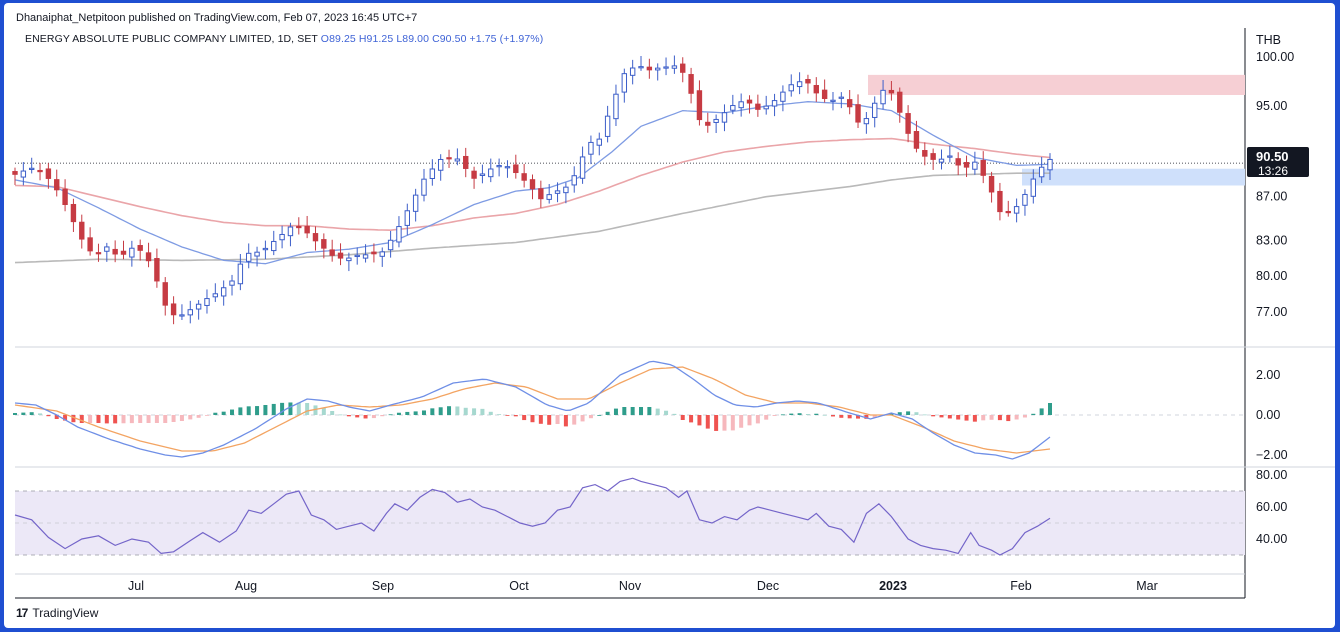  I want to click on countdown-label: 13:26, so click(1273, 171).